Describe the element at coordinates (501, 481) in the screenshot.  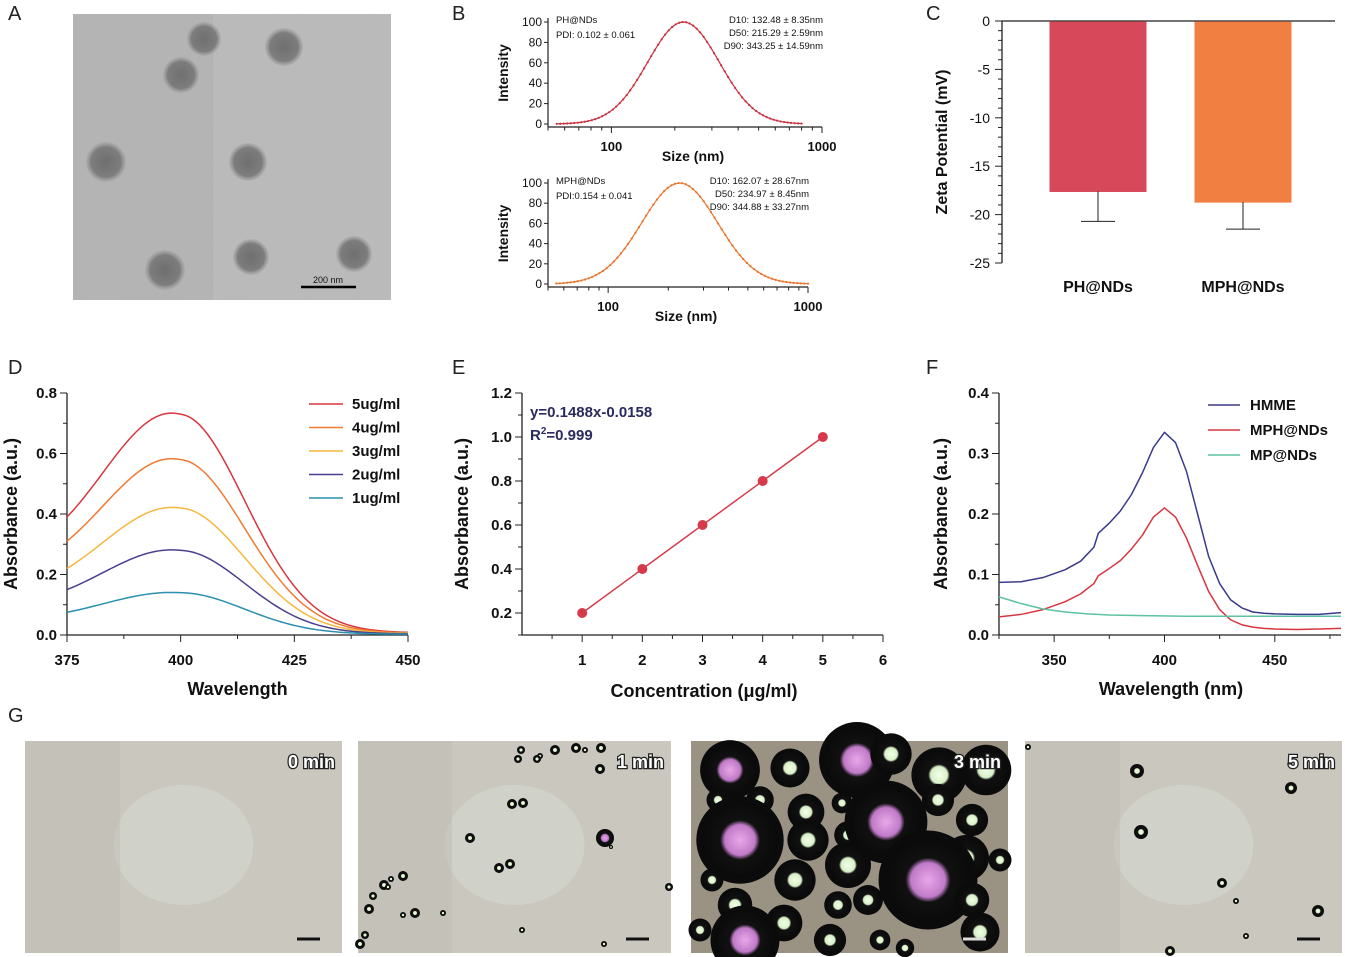
I see `y-tick-label: 0.8` at that location.